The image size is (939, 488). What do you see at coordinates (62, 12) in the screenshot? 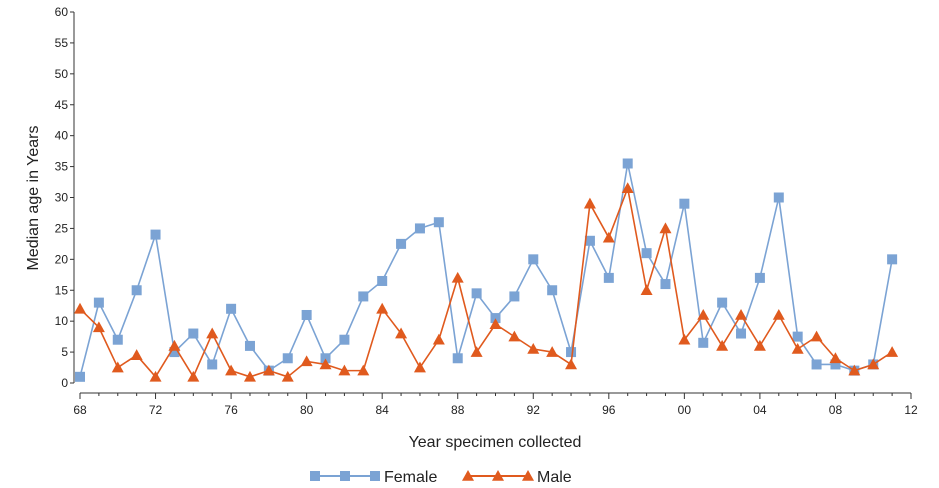
I see `y-tick-label: 60` at bounding box center [62, 12].